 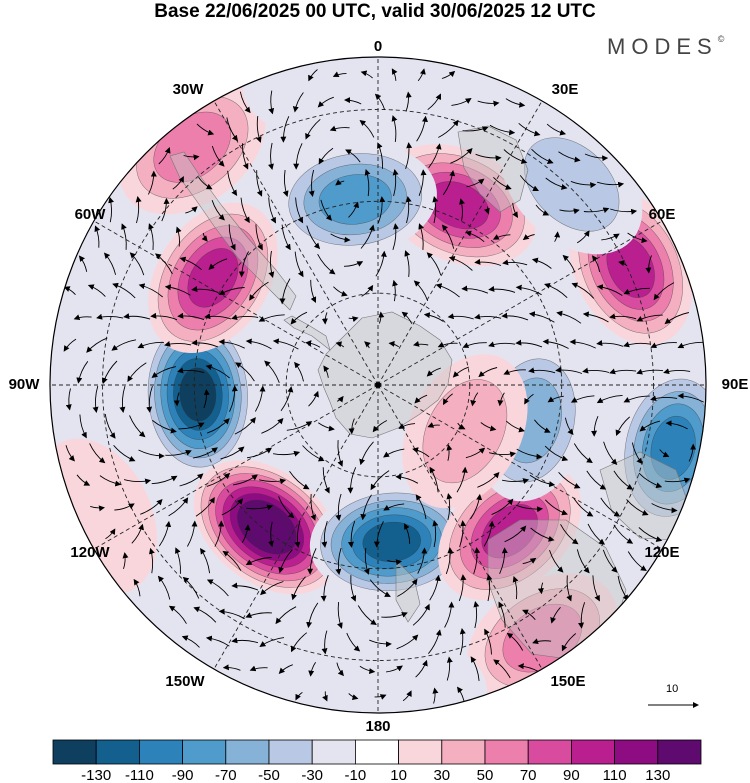 I want to click on longitude-label: 90E, so click(x=735, y=384).